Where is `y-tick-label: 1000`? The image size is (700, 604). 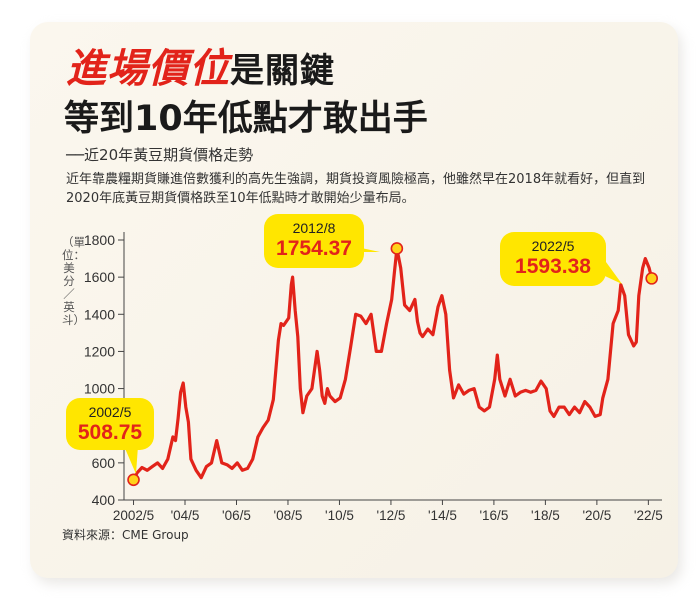
y-tick-label: 1000 is located at coordinates (99, 389).